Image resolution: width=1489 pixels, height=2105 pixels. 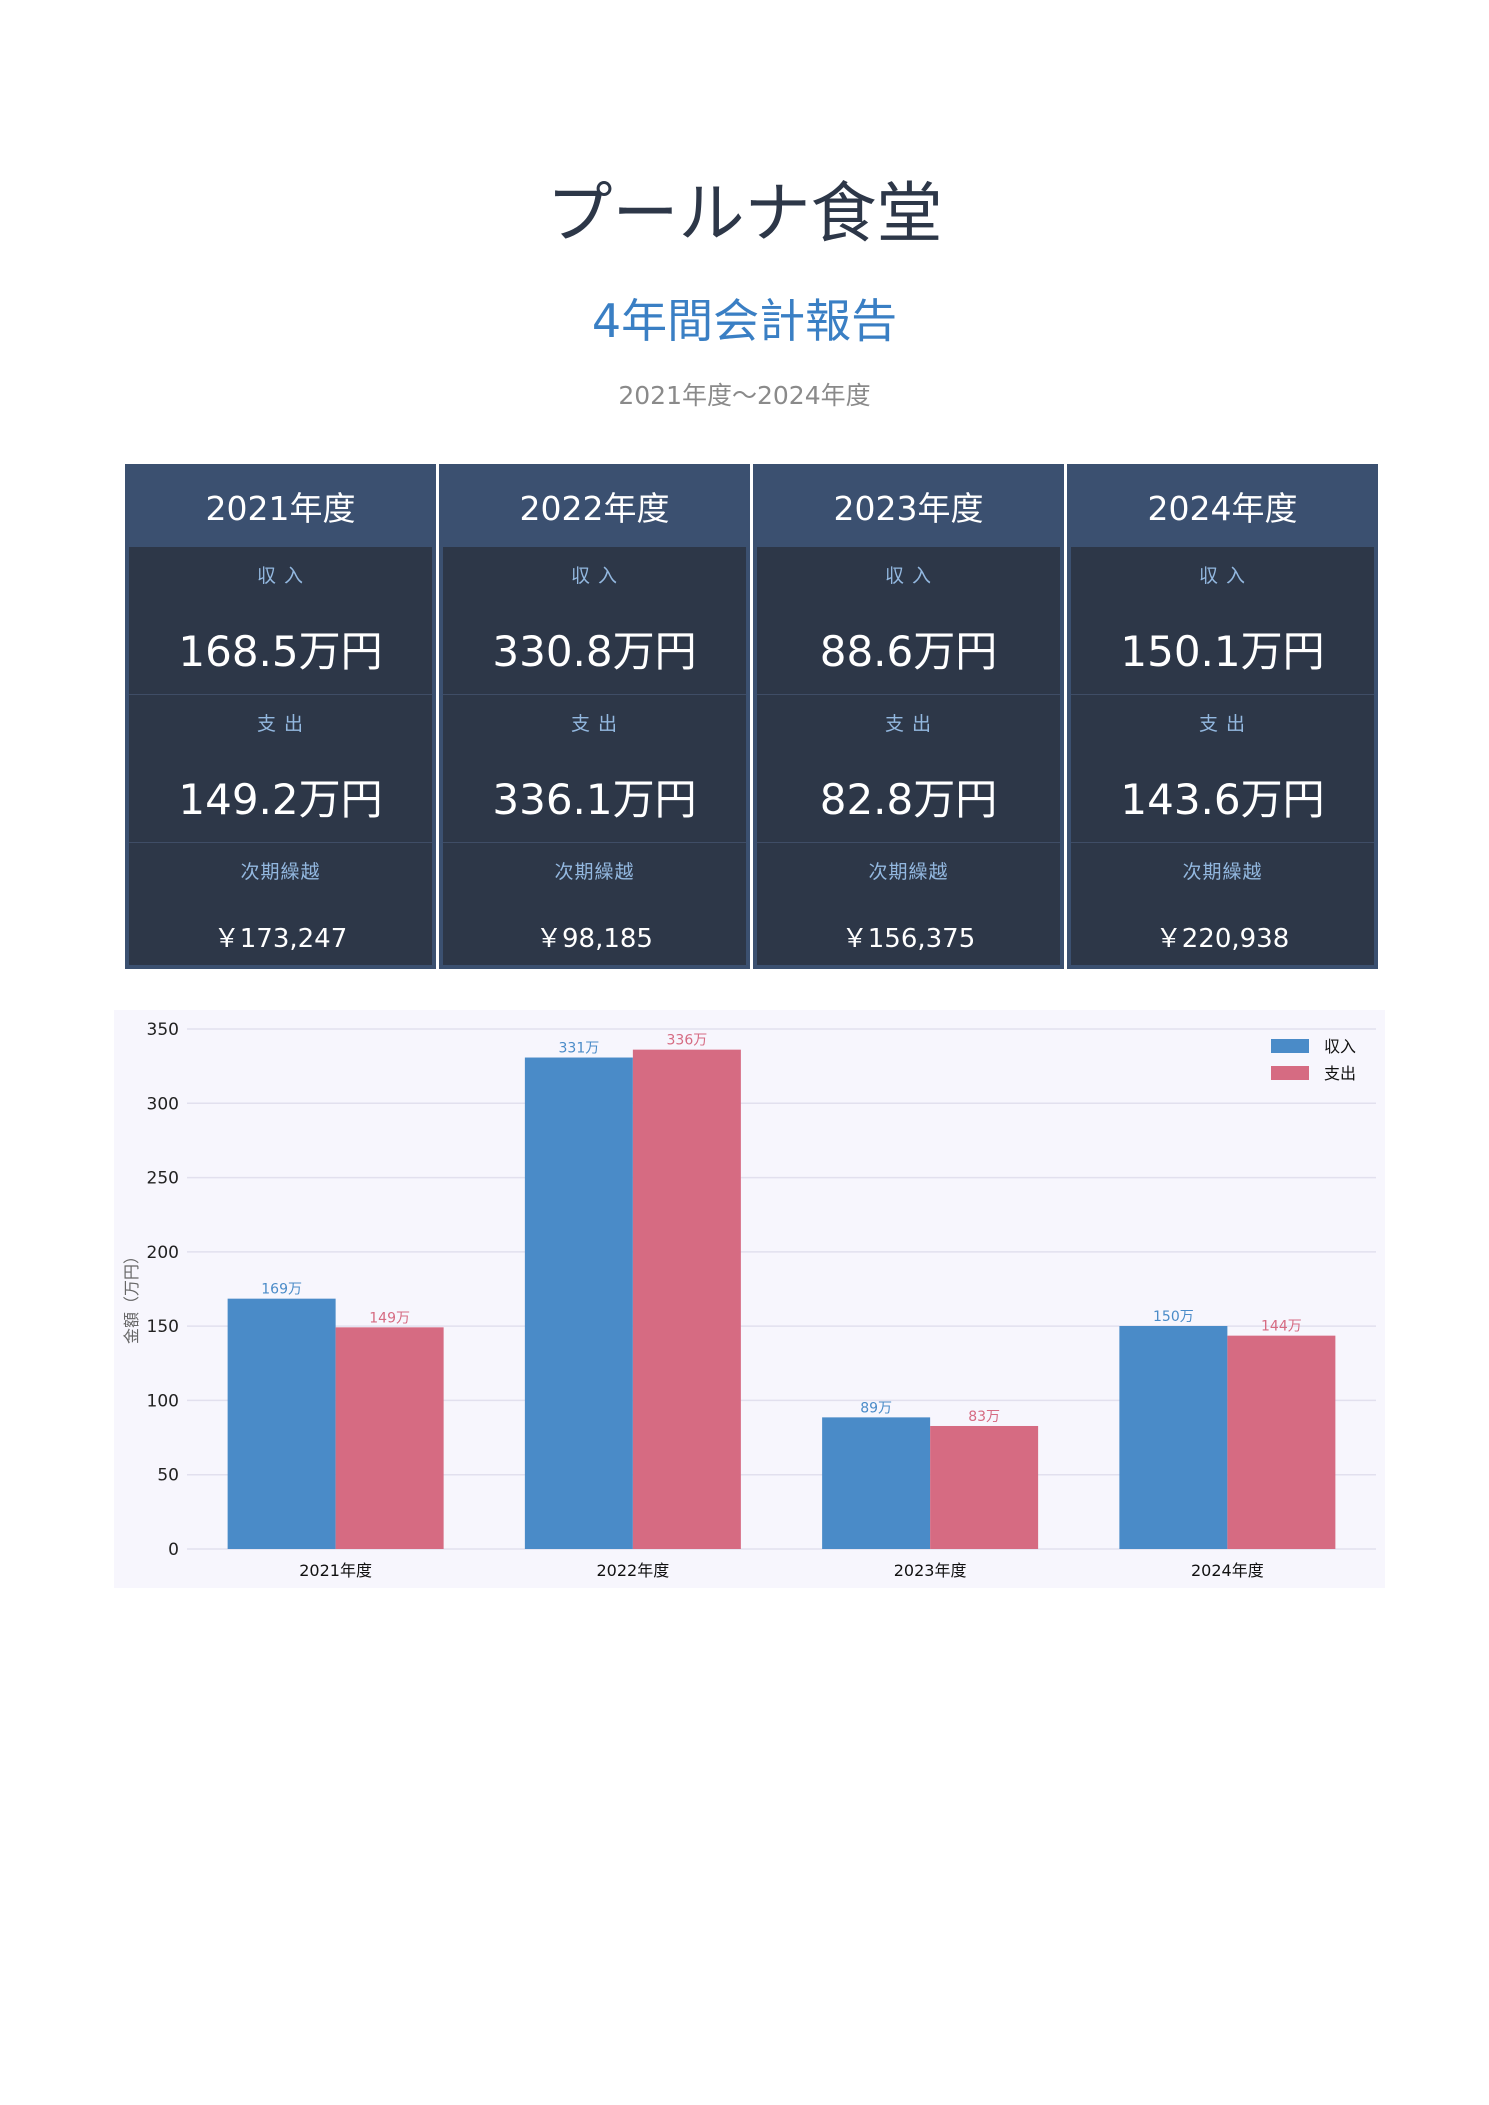 What do you see at coordinates (744, 213) in the screenshot?
I see `page-title: プールナ食堂` at bounding box center [744, 213].